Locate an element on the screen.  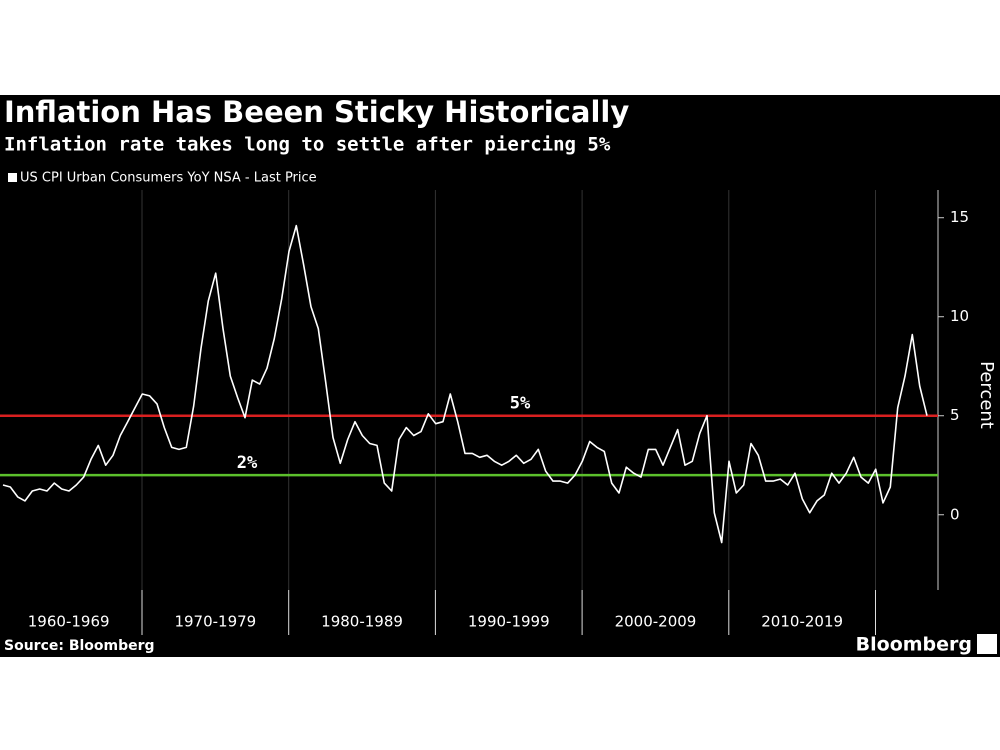
y-axis-label: Percent is located at coordinates (986, 395).